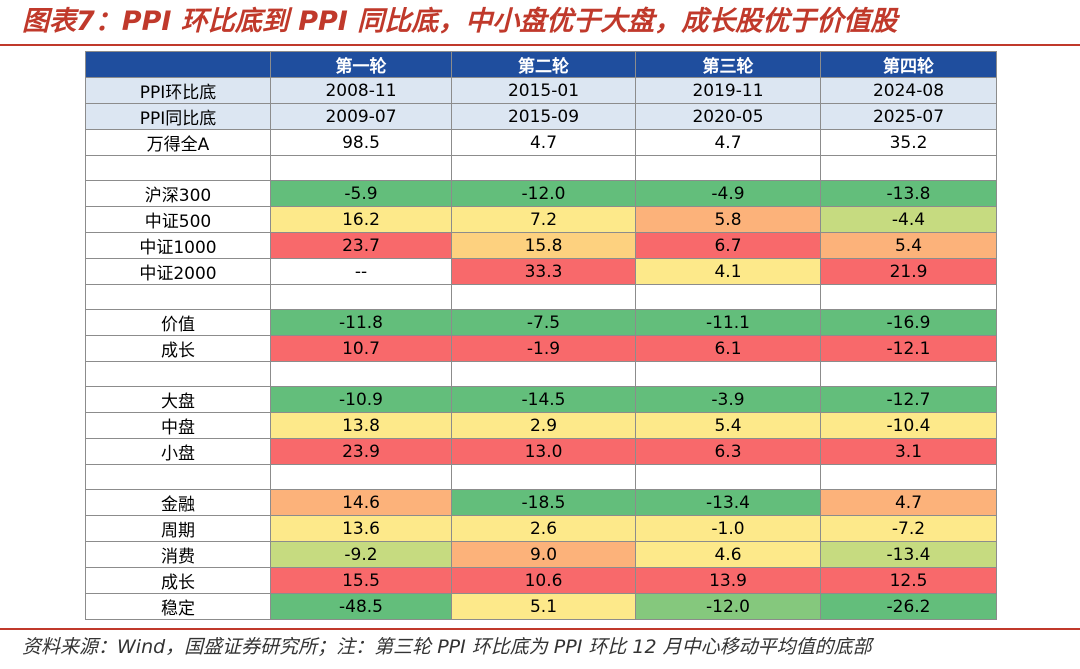  I want to click on table-row: 大盘 -10.9 -14.5 -3.9 -12.7, so click(541, 399).